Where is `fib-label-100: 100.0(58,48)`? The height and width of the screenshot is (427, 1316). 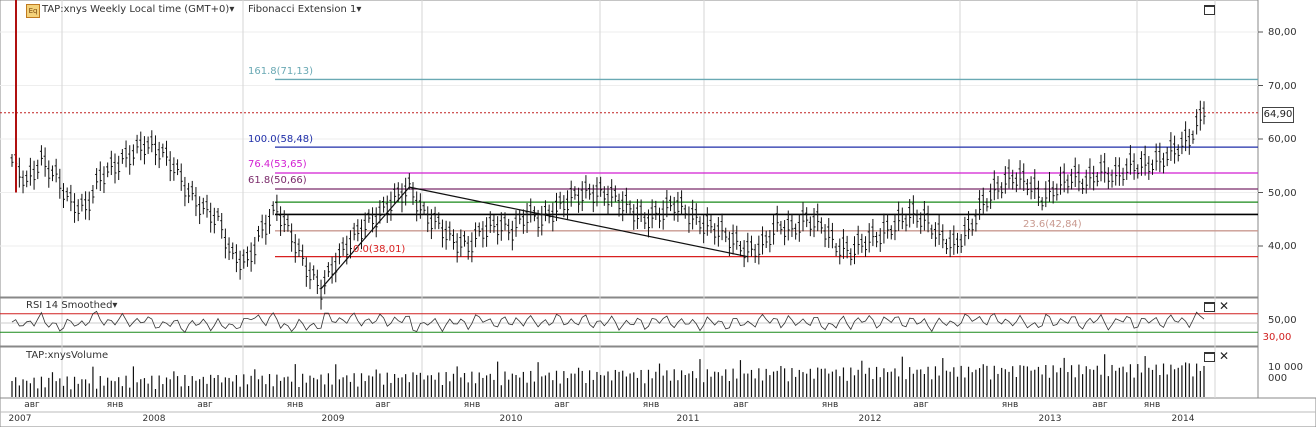 fib-label-100: 100.0(58,48) is located at coordinates (281, 139).